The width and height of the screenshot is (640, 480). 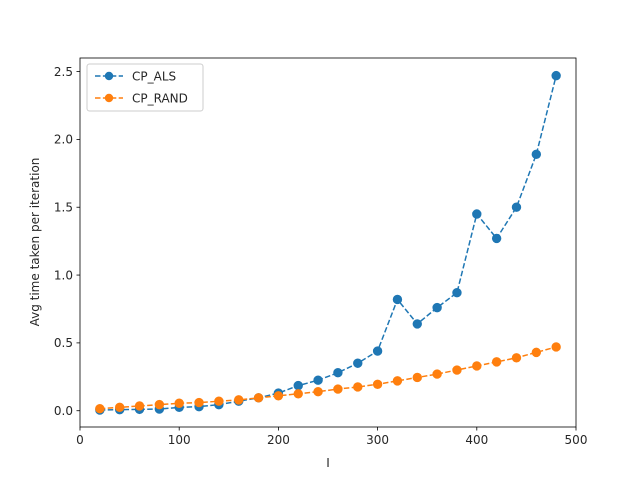 What do you see at coordinates (179, 440) in the screenshot?
I see `x-tick-label: 100` at bounding box center [179, 440].